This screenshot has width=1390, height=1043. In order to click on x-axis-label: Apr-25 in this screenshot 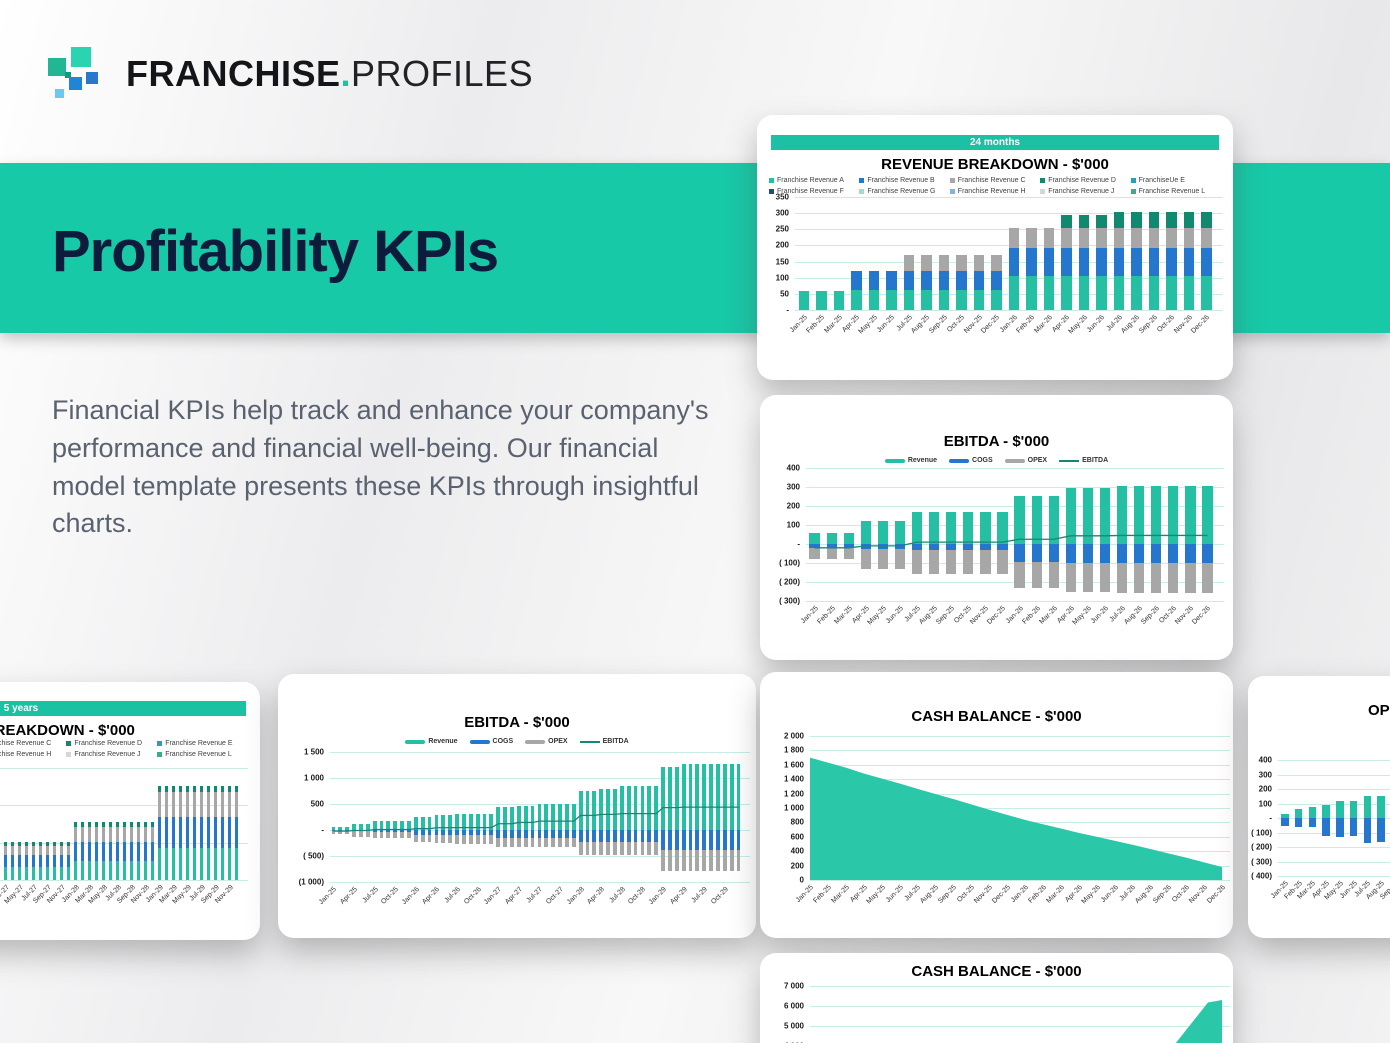, I will do `click(349, 896)`.